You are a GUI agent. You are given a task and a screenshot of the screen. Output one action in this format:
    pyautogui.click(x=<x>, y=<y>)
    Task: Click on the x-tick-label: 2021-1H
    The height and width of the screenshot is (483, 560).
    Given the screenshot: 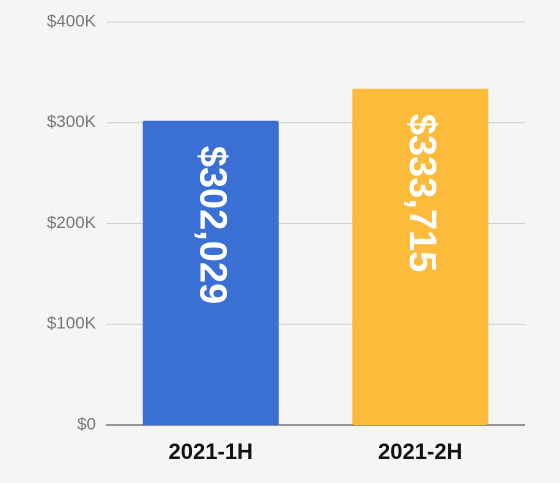 What is the action you would take?
    pyautogui.click(x=211, y=451)
    